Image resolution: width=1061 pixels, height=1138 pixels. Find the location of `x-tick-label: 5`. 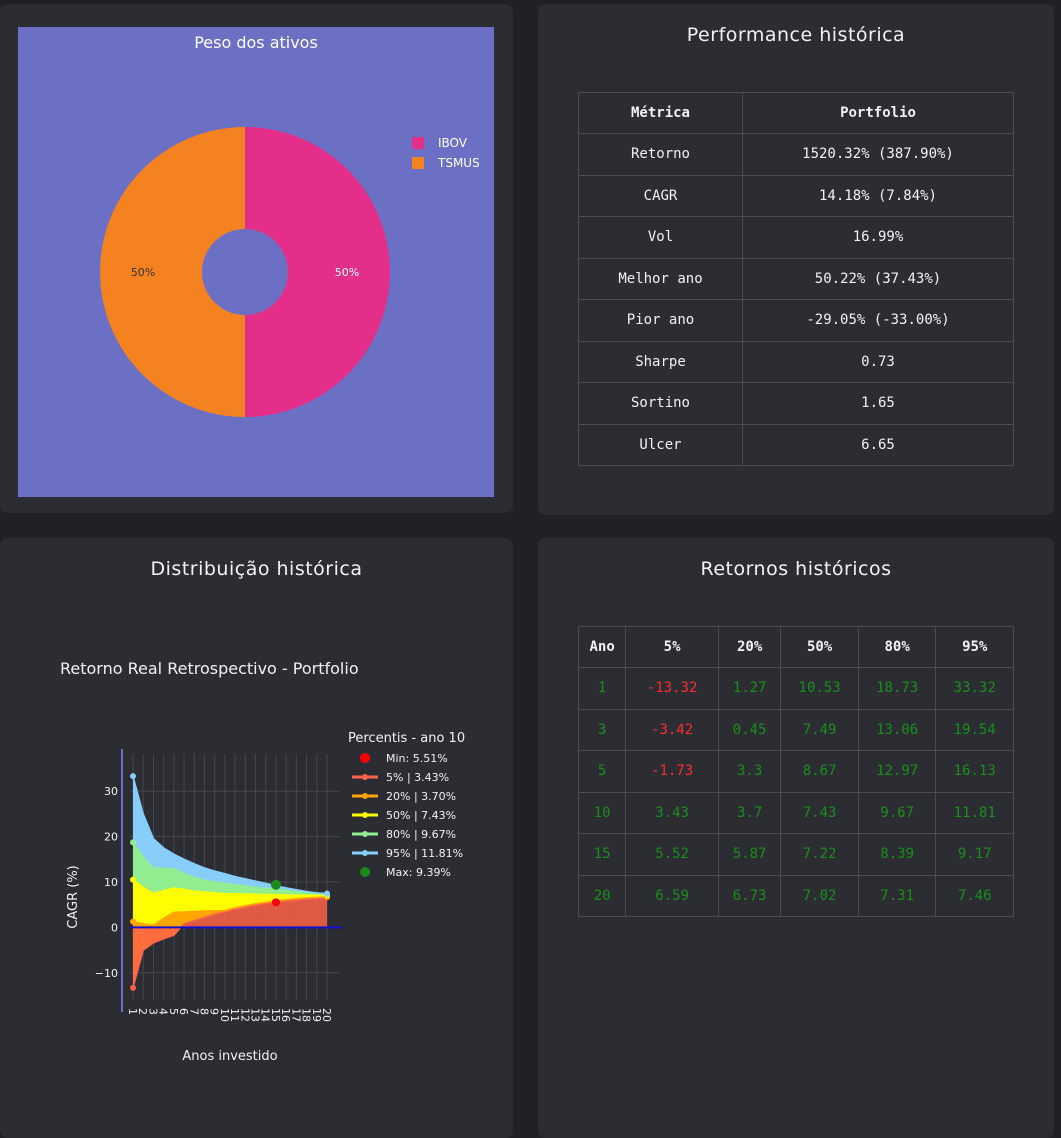

x-tick-label: 5 is located at coordinates (173, 1011).